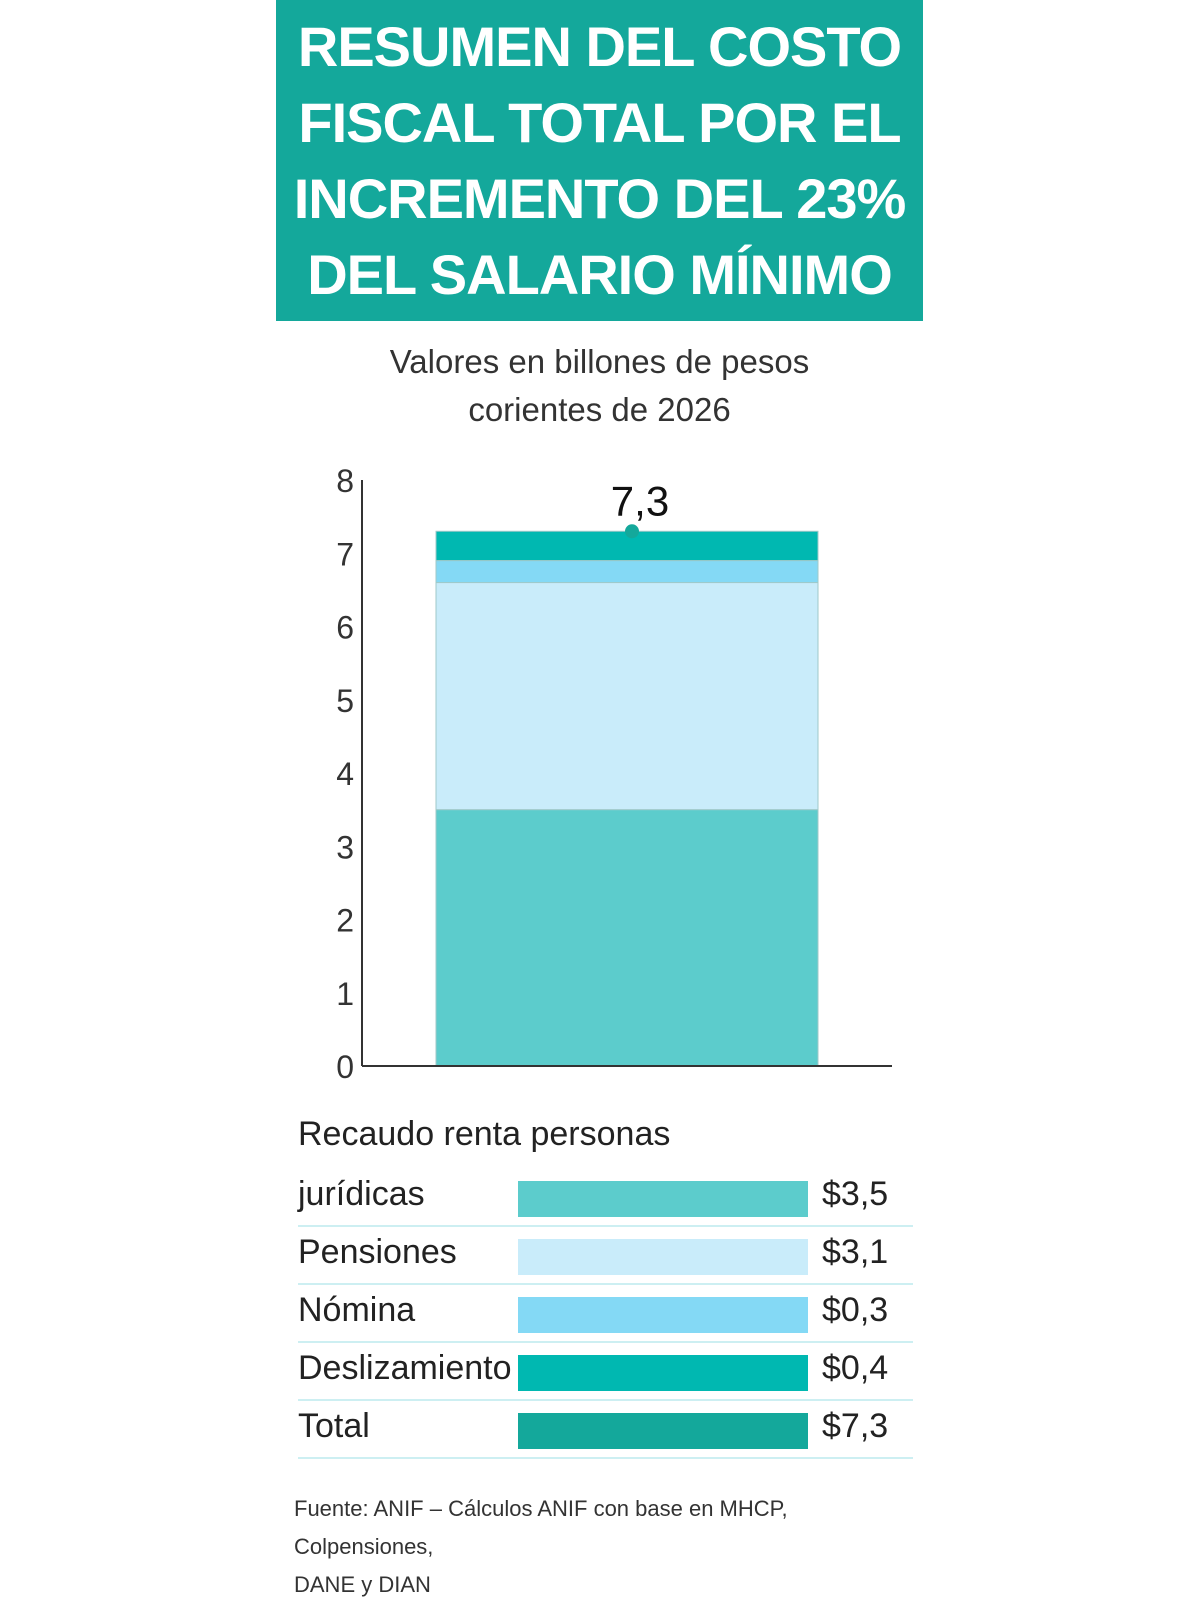 The image size is (1200, 1604). Describe the element at coordinates (334, 1426) in the screenshot. I see `legend-label-total: Total` at that location.